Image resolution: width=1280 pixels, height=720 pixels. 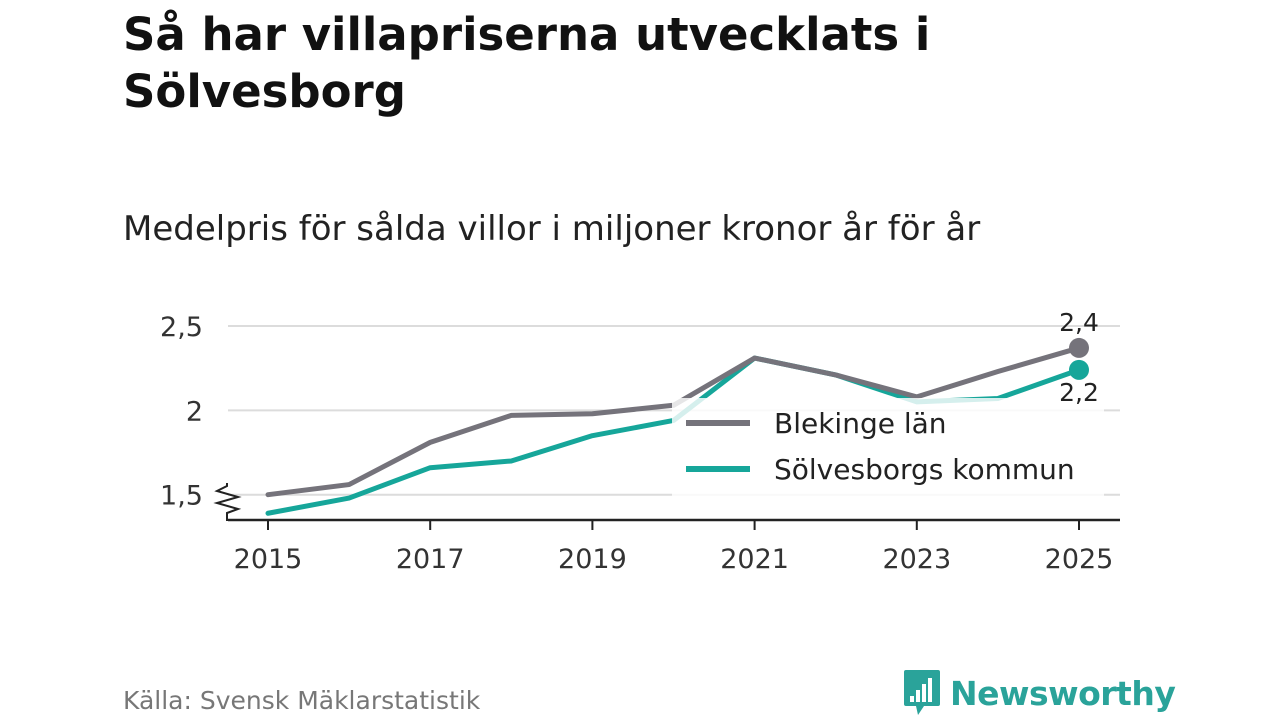 What do you see at coordinates (181, 327) in the screenshot?
I see `y-tick-label: 2,5` at bounding box center [181, 327].